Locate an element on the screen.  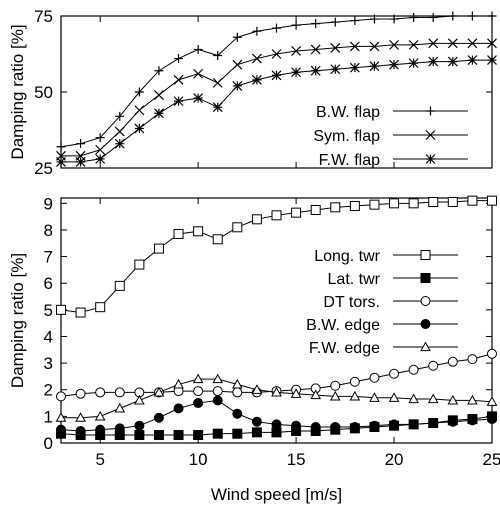
legend-entry: B.W. edge is located at coordinates (382, 325).